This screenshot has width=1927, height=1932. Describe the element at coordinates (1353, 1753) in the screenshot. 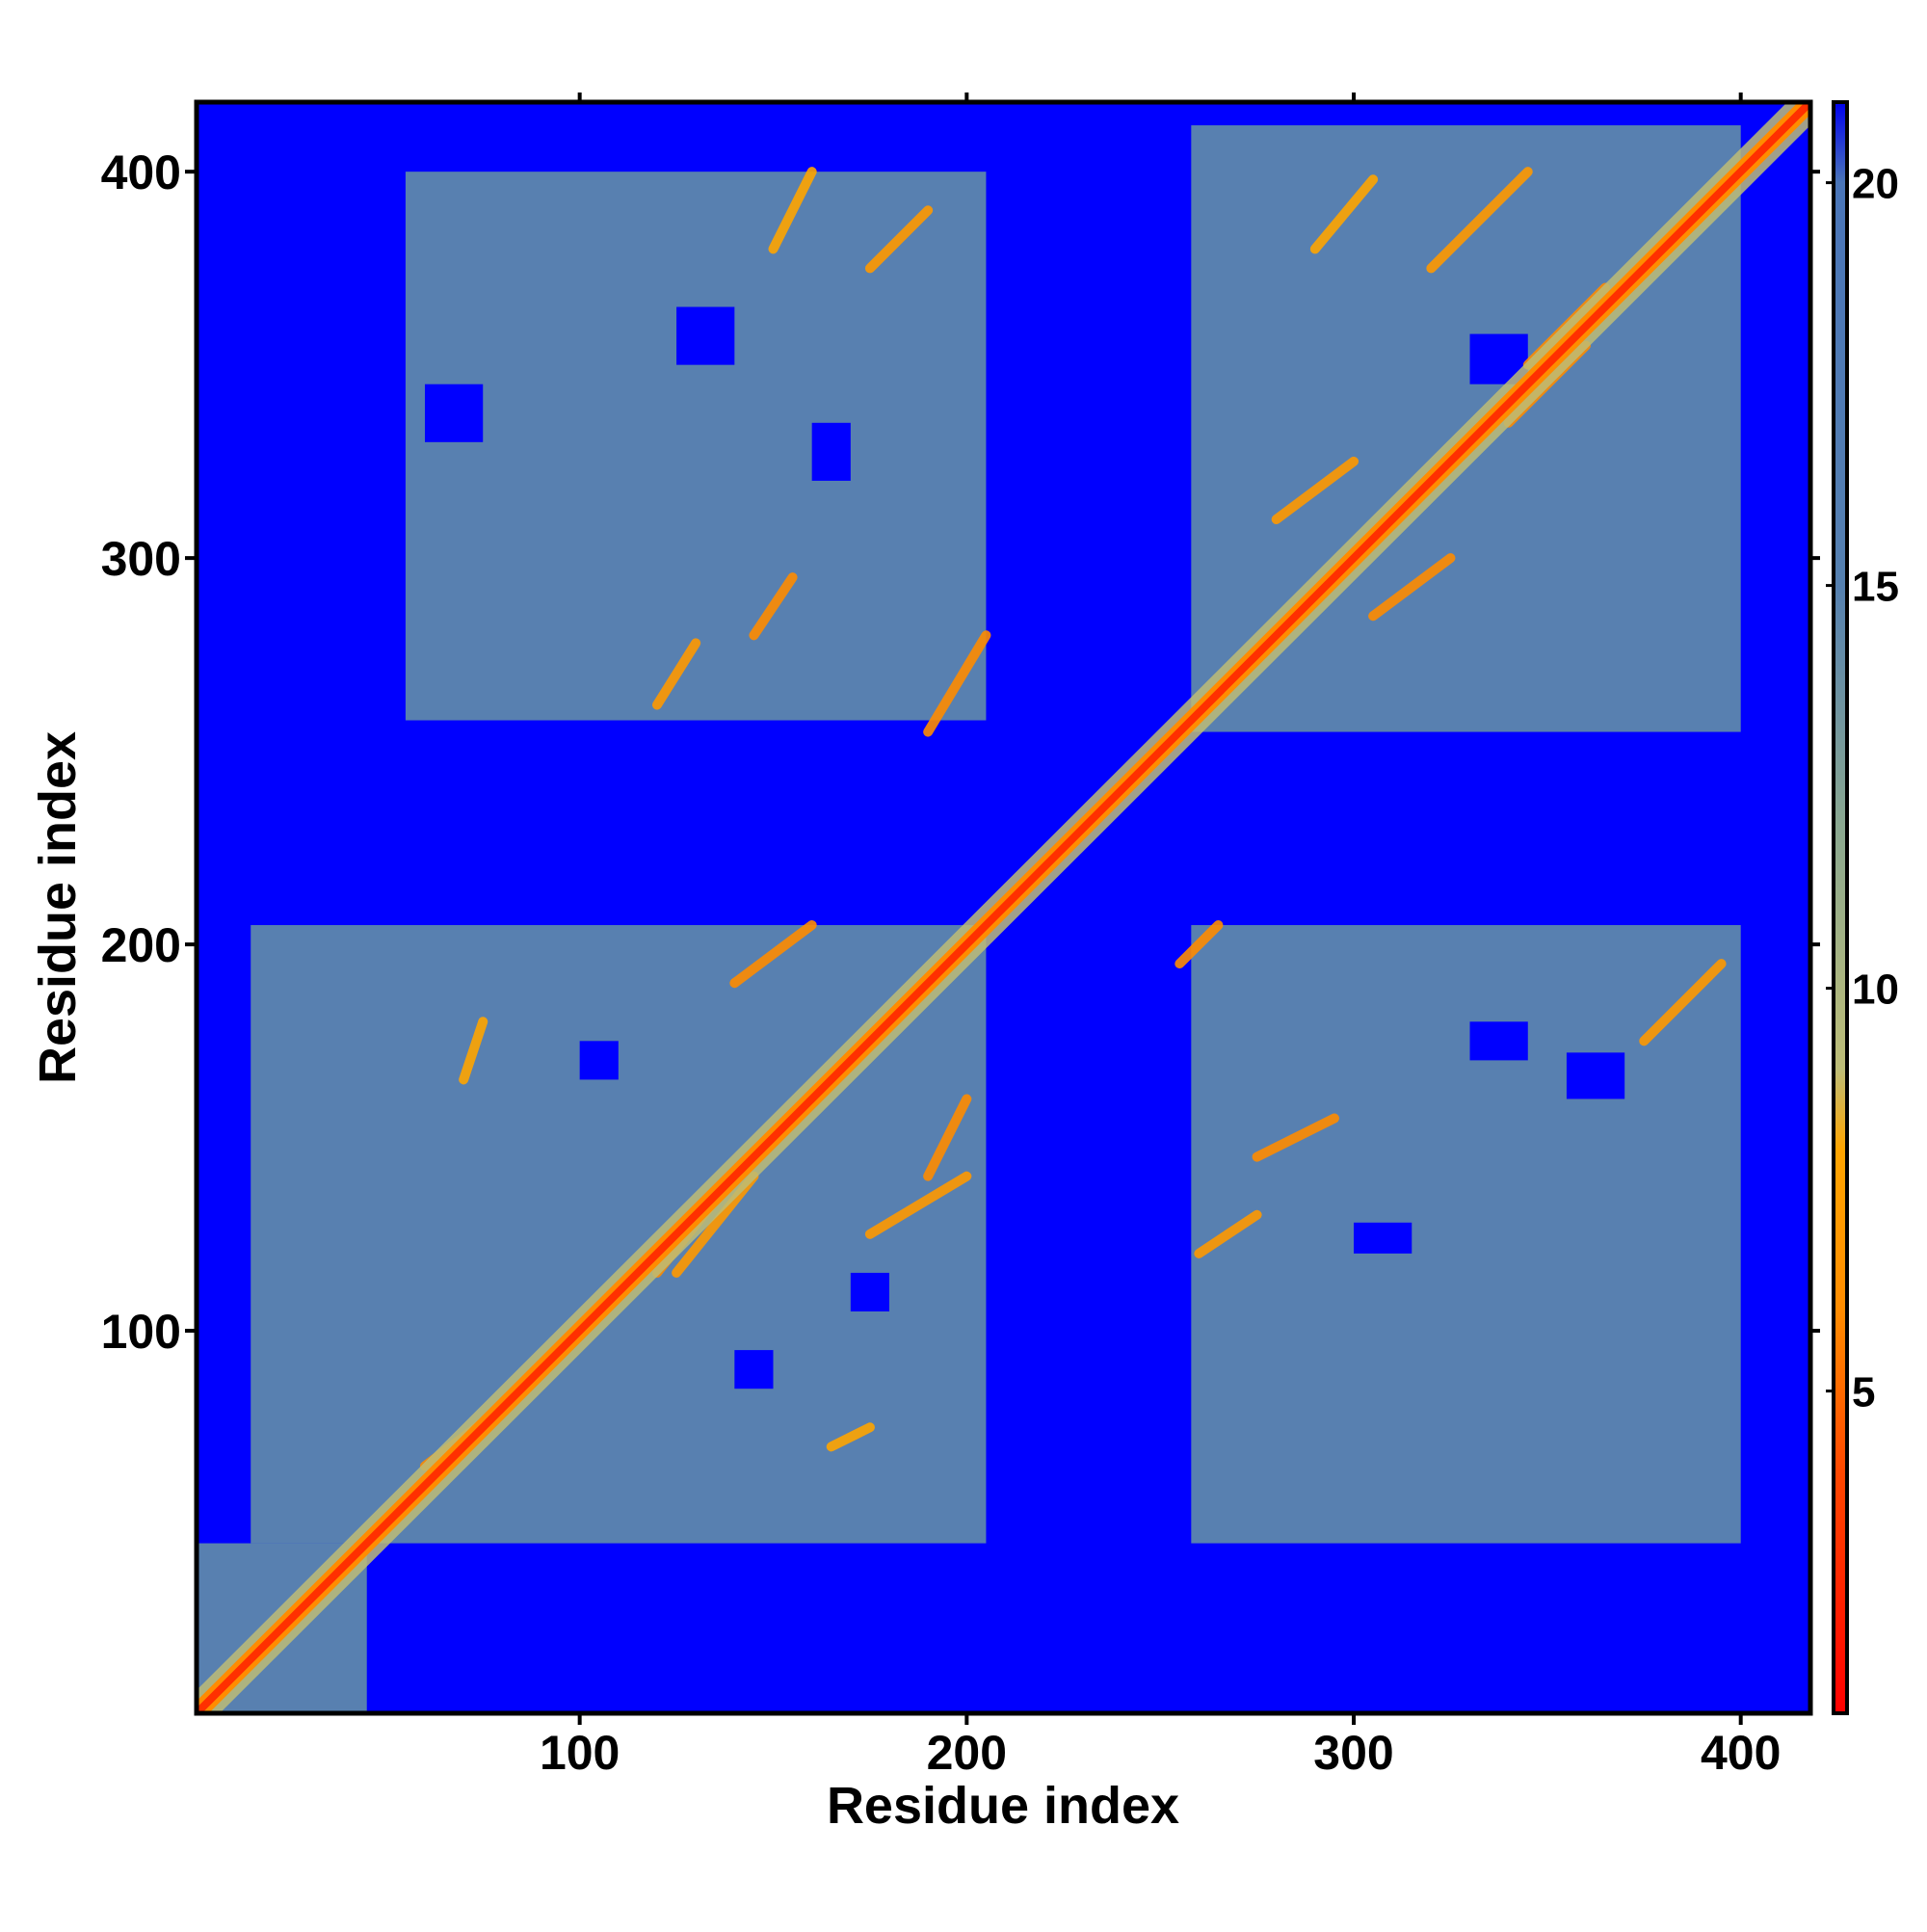

I see `x-tick-label-300: 300` at that location.